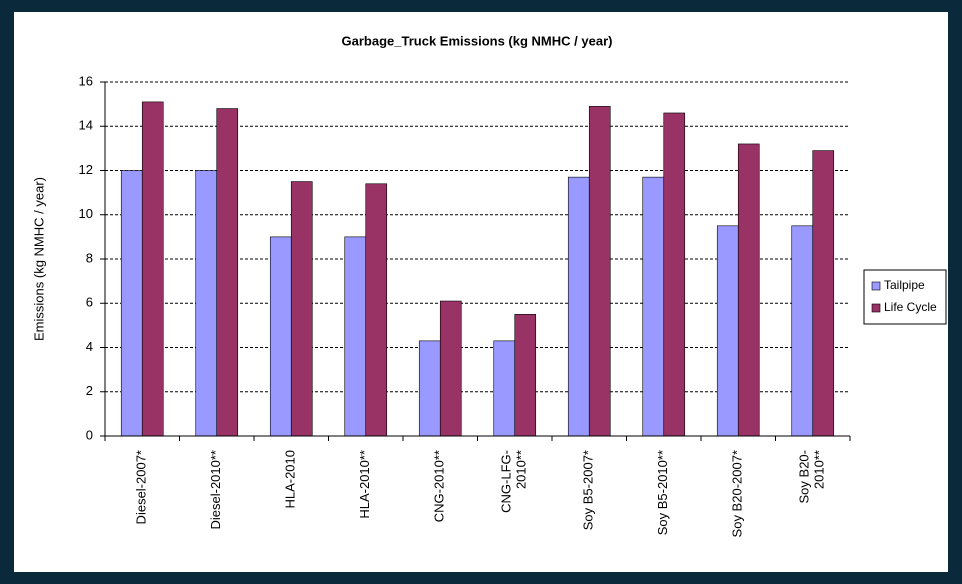  I want to click on label-line: CNG-LFG-, so click(506, 481).